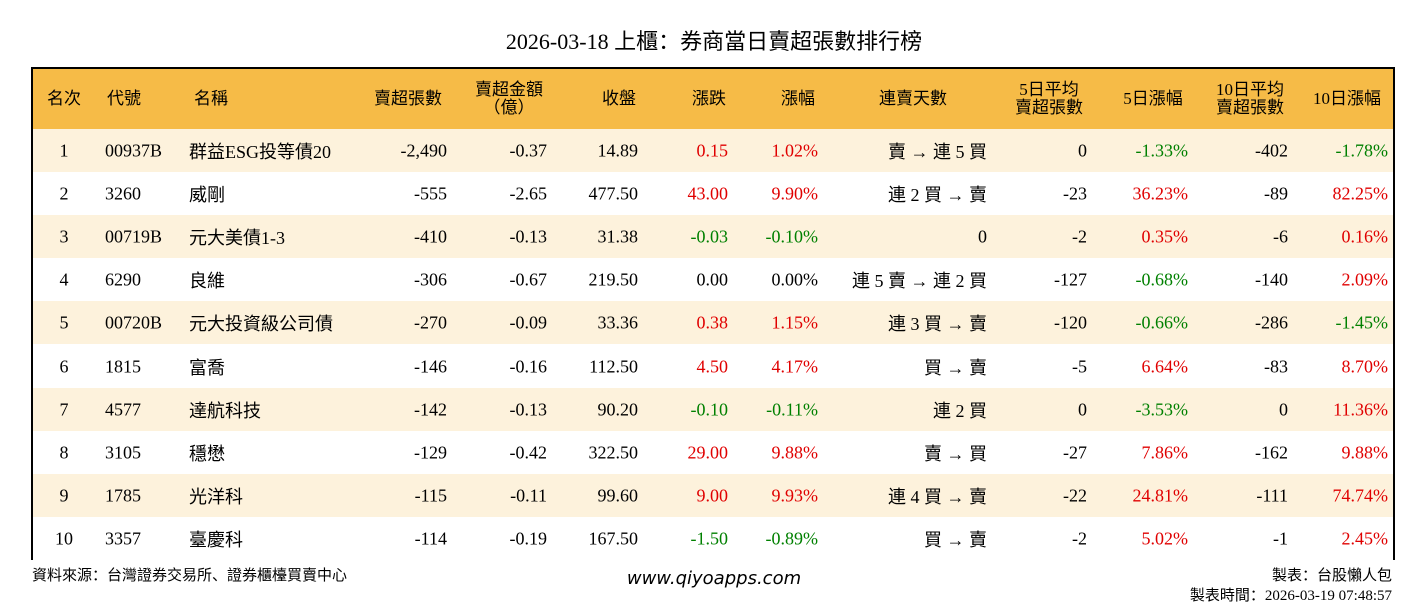 This screenshot has width=1428, height=612. What do you see at coordinates (528, 452) in the screenshot?
I see `table-cell: -0.42` at bounding box center [528, 452].